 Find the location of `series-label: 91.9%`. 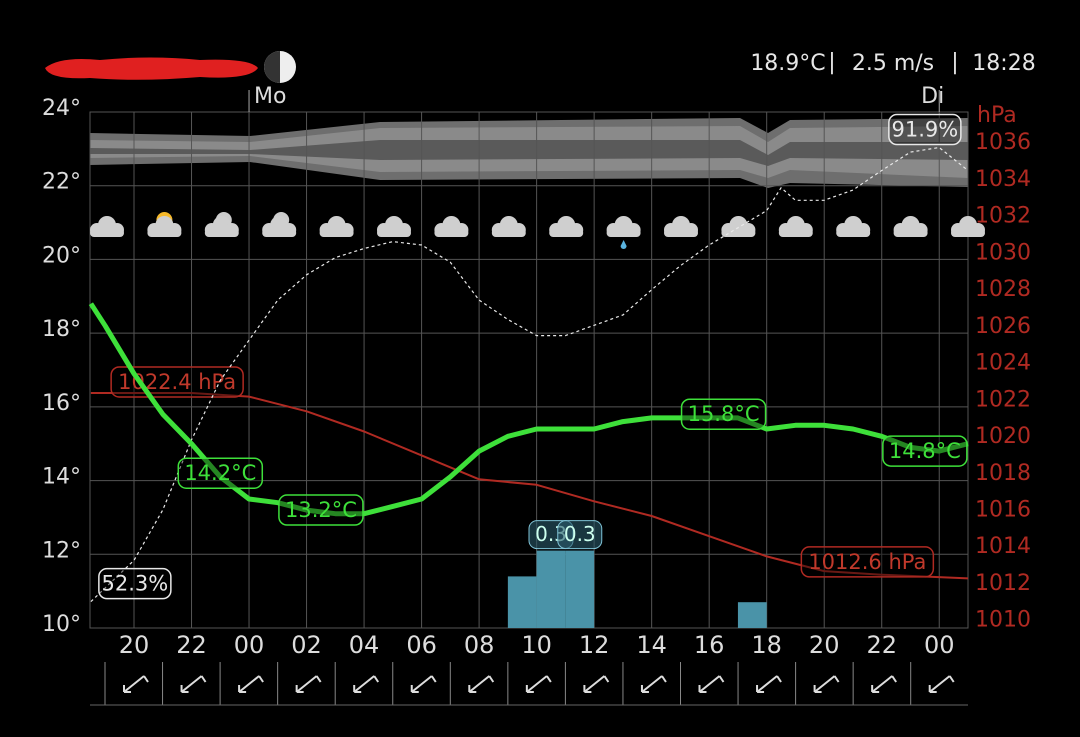

series-label: 91.9% is located at coordinates (925, 130).